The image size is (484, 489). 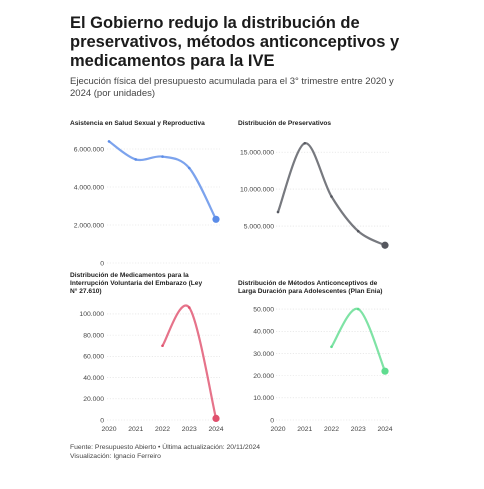 What do you see at coordinates (259, 226) in the screenshot?
I see `y-tick-label: 5.000.000` at bounding box center [259, 226].